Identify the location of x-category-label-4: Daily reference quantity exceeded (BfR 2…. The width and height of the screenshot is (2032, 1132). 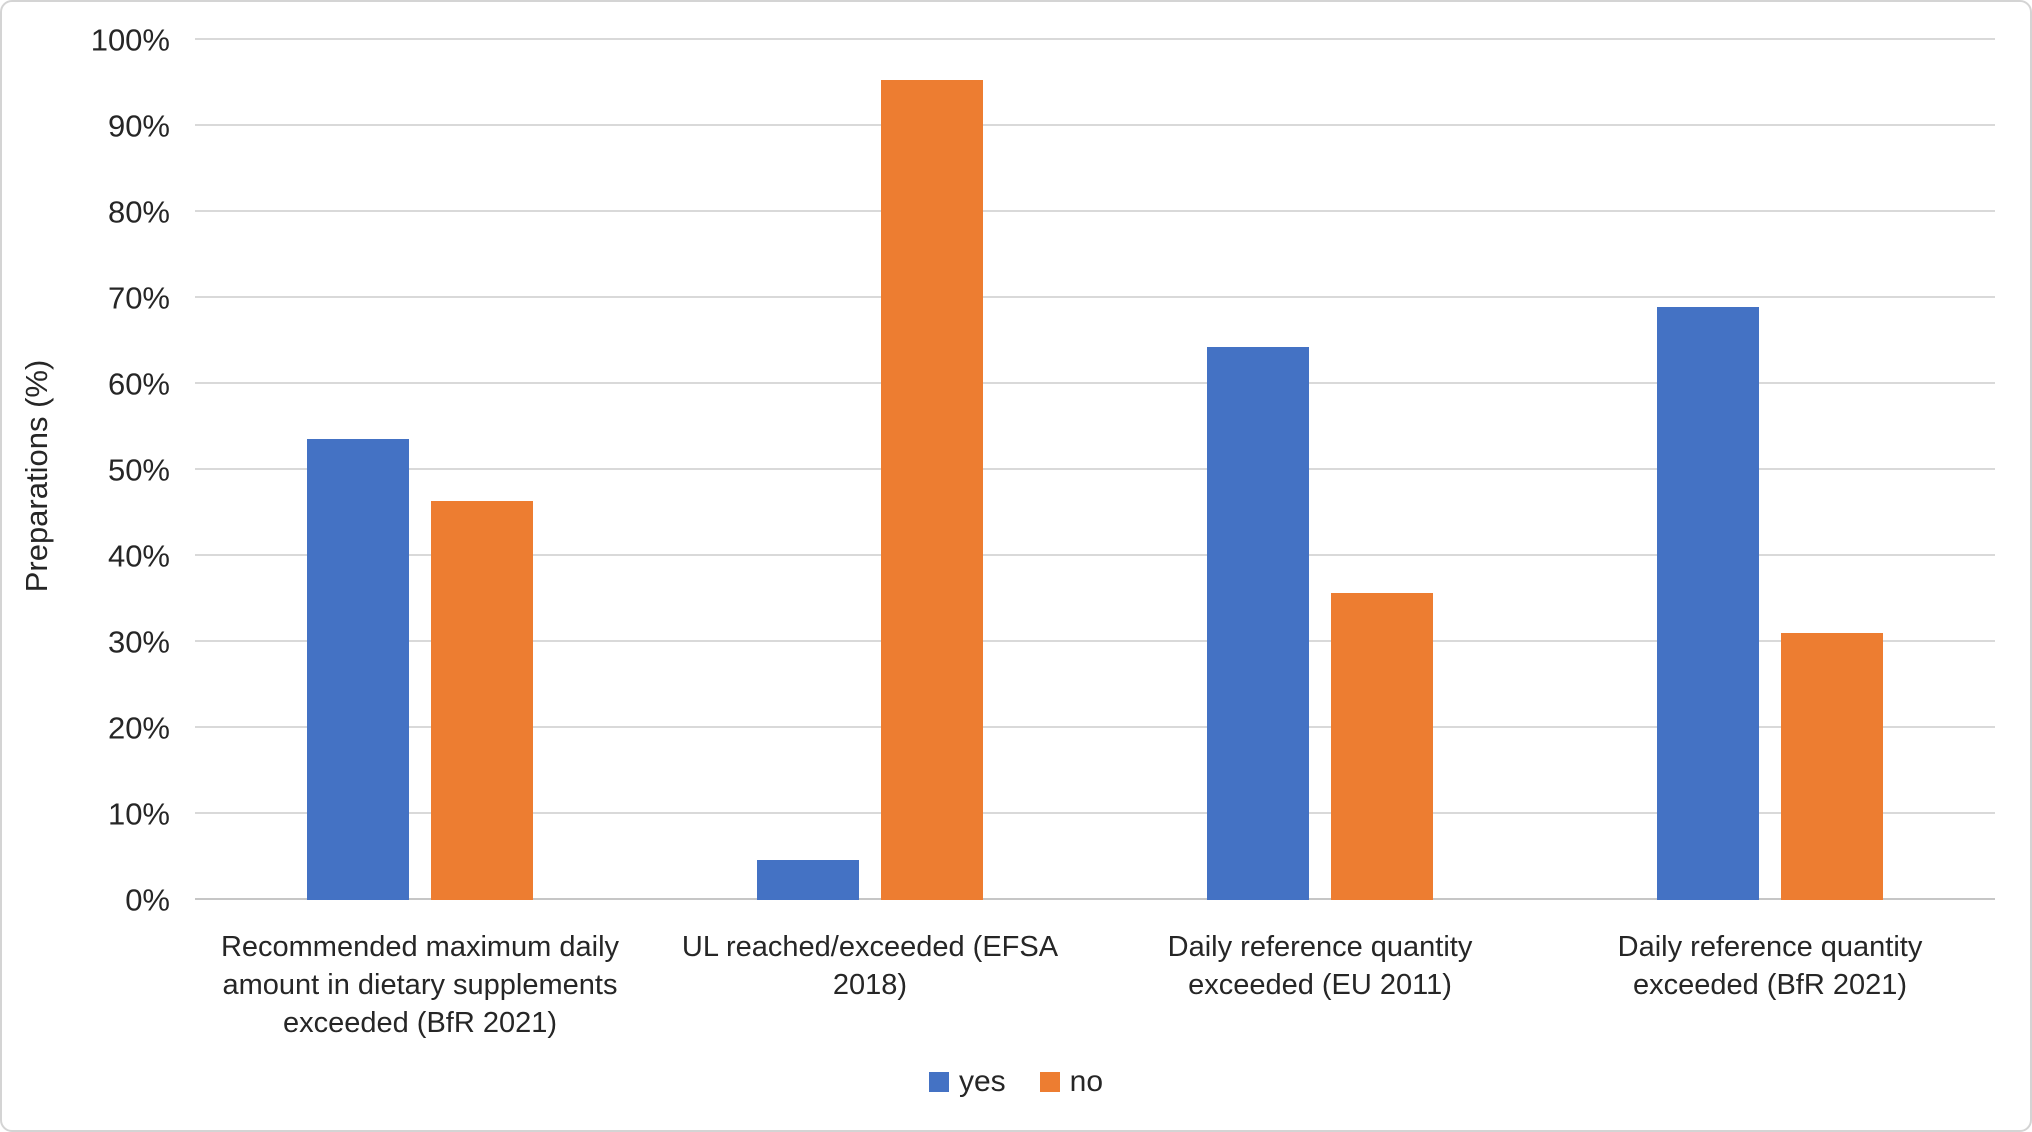
(1770, 966).